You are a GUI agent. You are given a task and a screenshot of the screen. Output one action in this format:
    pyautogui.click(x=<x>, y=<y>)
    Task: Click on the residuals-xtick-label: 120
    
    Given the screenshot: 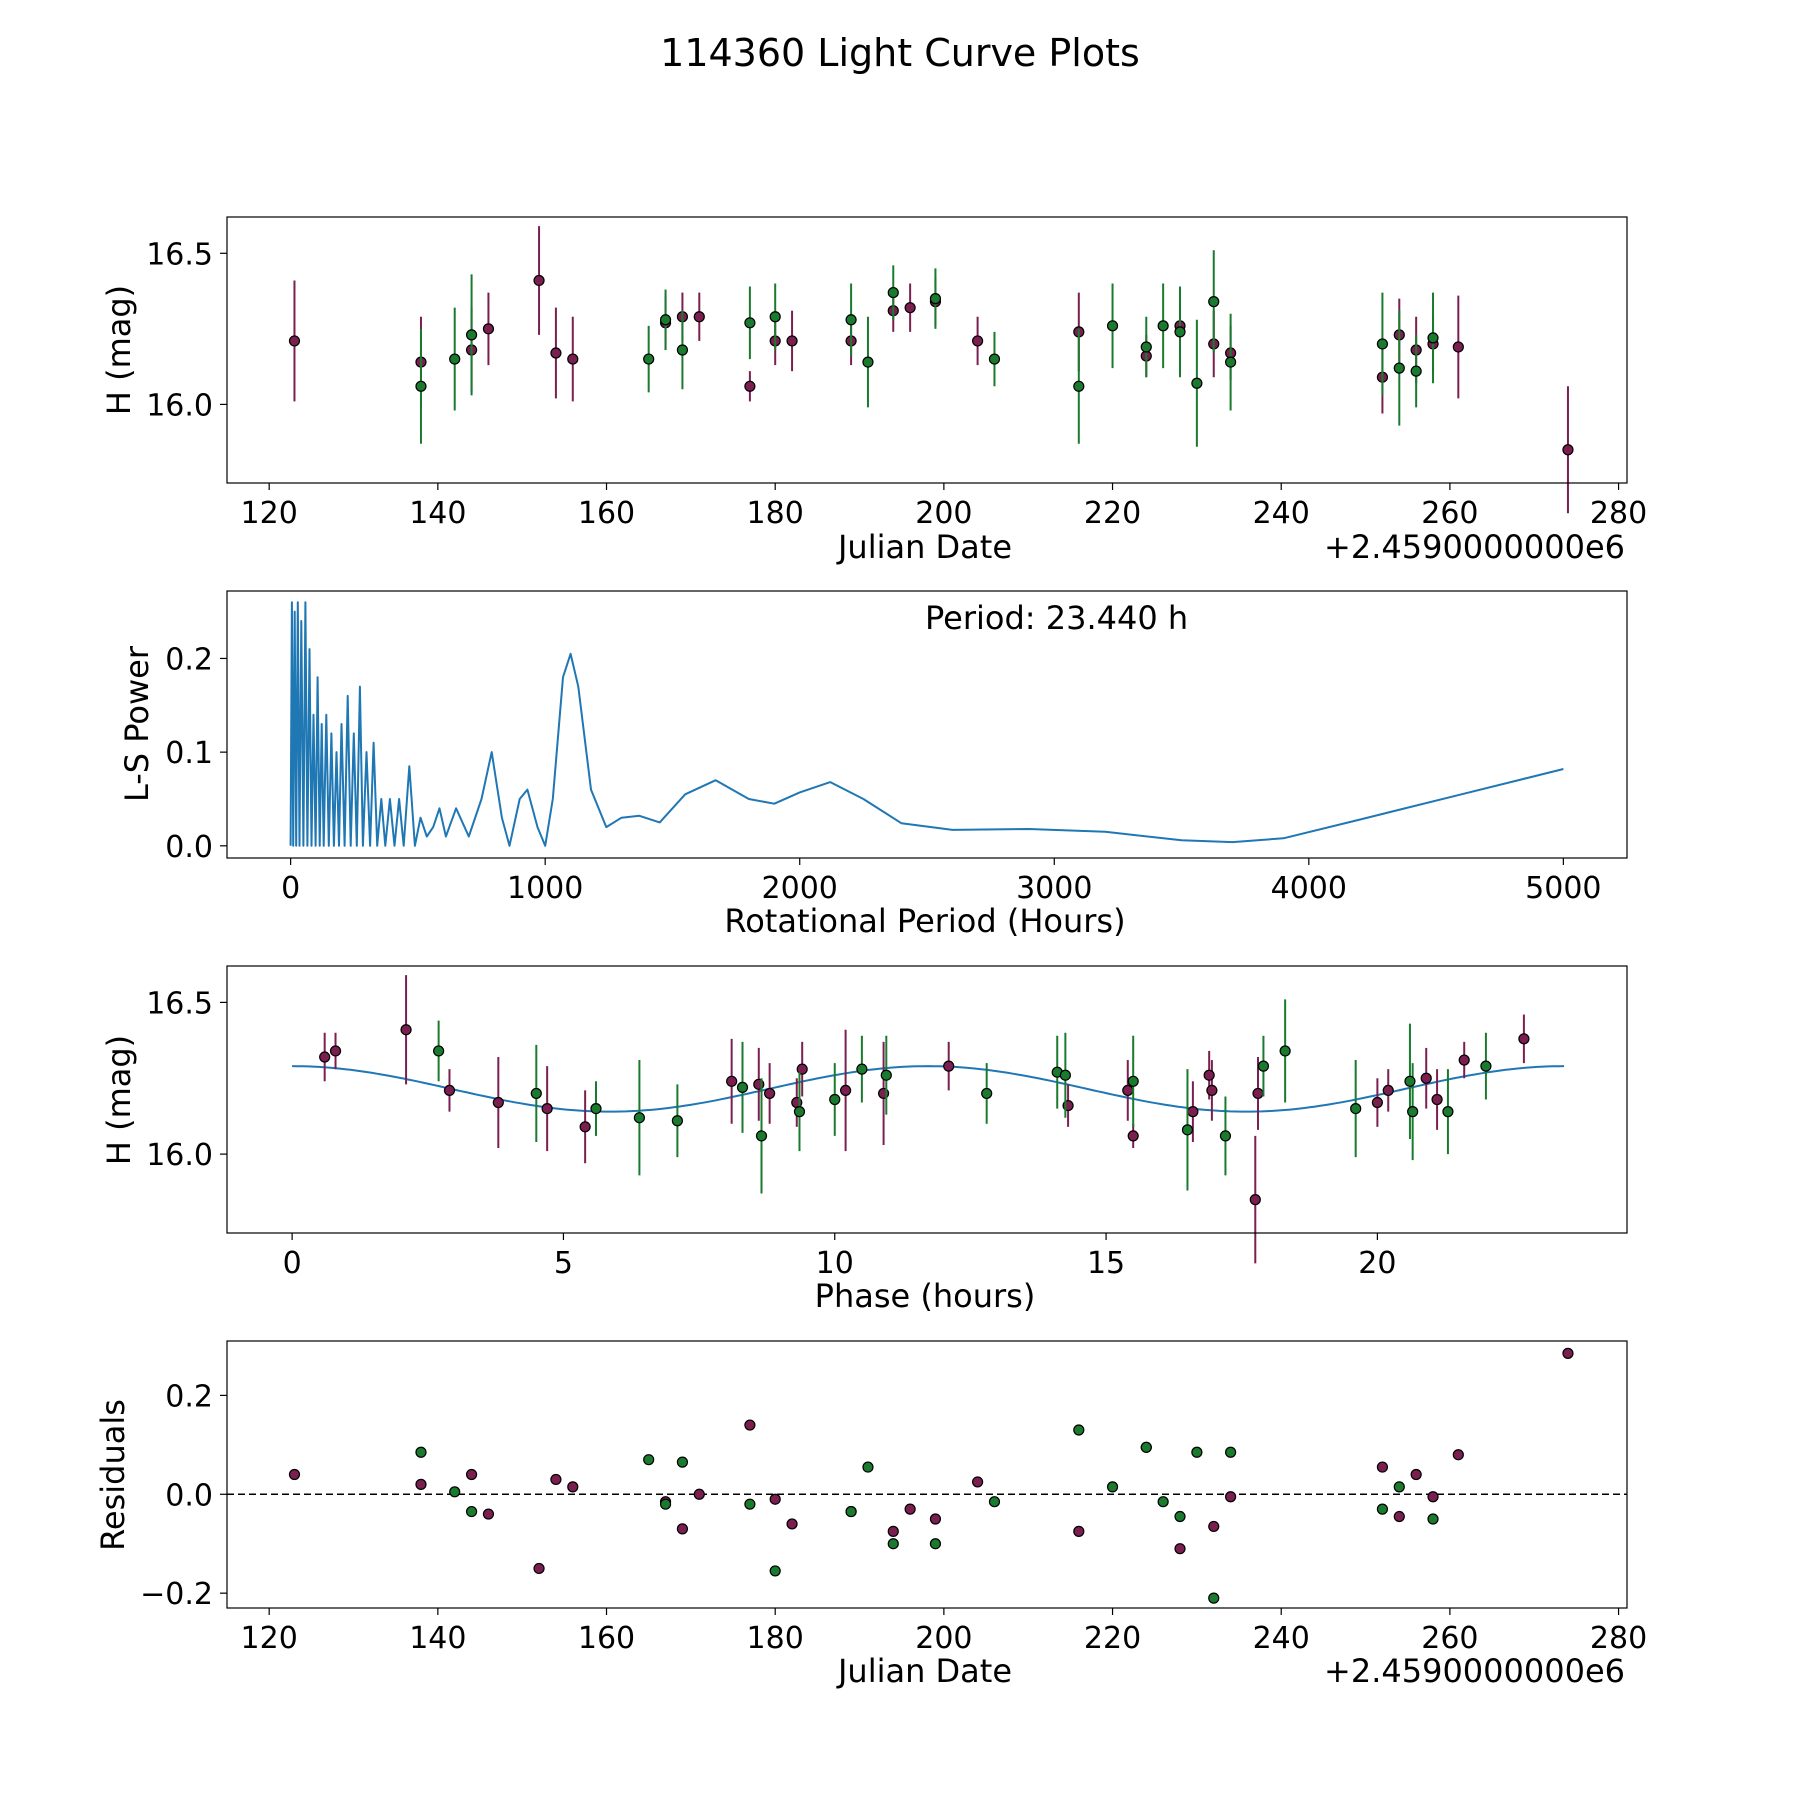 What is the action you would take?
    pyautogui.click(x=269, y=1638)
    